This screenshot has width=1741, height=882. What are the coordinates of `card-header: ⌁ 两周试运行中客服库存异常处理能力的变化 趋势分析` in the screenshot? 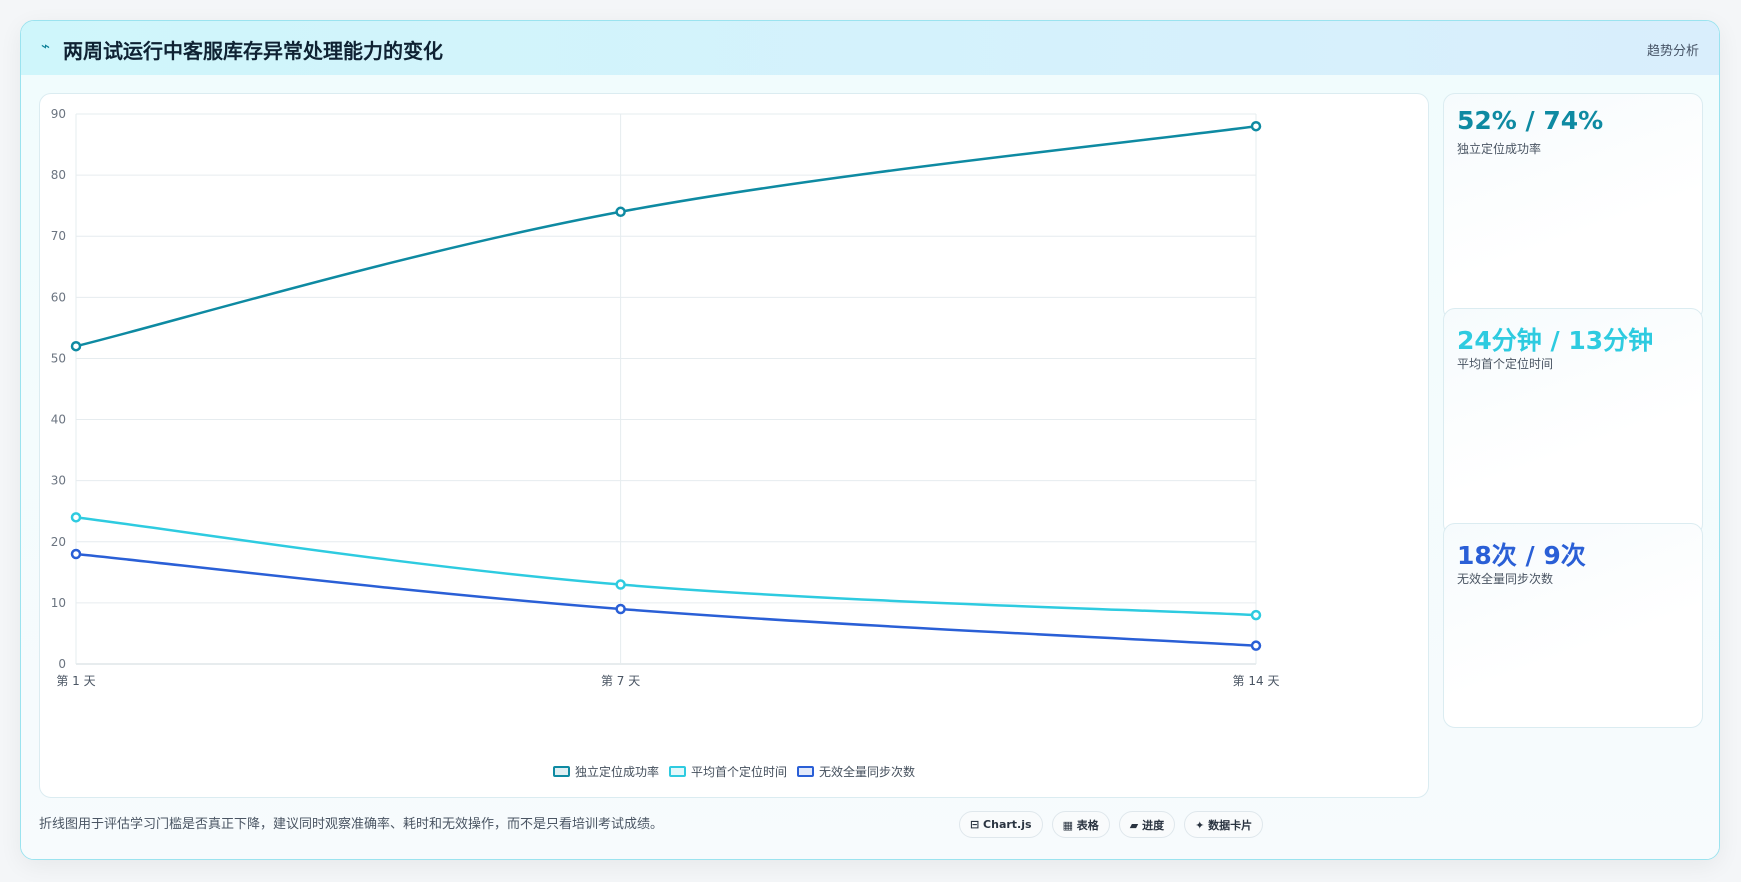 It's located at (870, 48).